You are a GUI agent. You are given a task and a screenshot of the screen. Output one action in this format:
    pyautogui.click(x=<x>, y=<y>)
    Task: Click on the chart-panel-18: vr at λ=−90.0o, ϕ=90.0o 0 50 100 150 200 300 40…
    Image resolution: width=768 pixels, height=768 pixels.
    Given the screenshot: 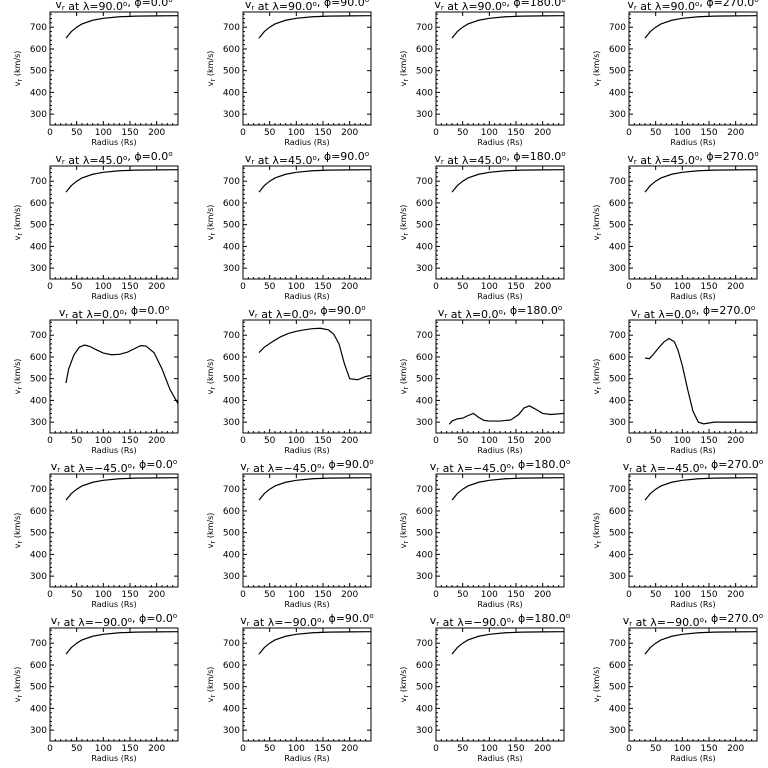 What is the action you would take?
    pyautogui.click(x=290, y=687)
    